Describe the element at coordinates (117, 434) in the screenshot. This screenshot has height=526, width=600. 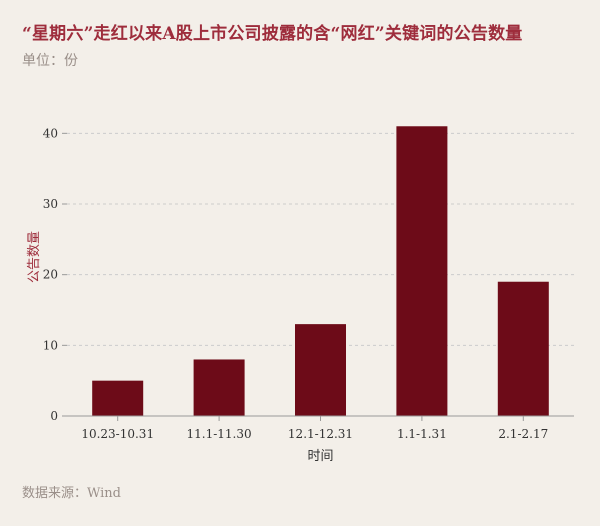
I see `x-tick-label: 10.23-10.31` at that location.